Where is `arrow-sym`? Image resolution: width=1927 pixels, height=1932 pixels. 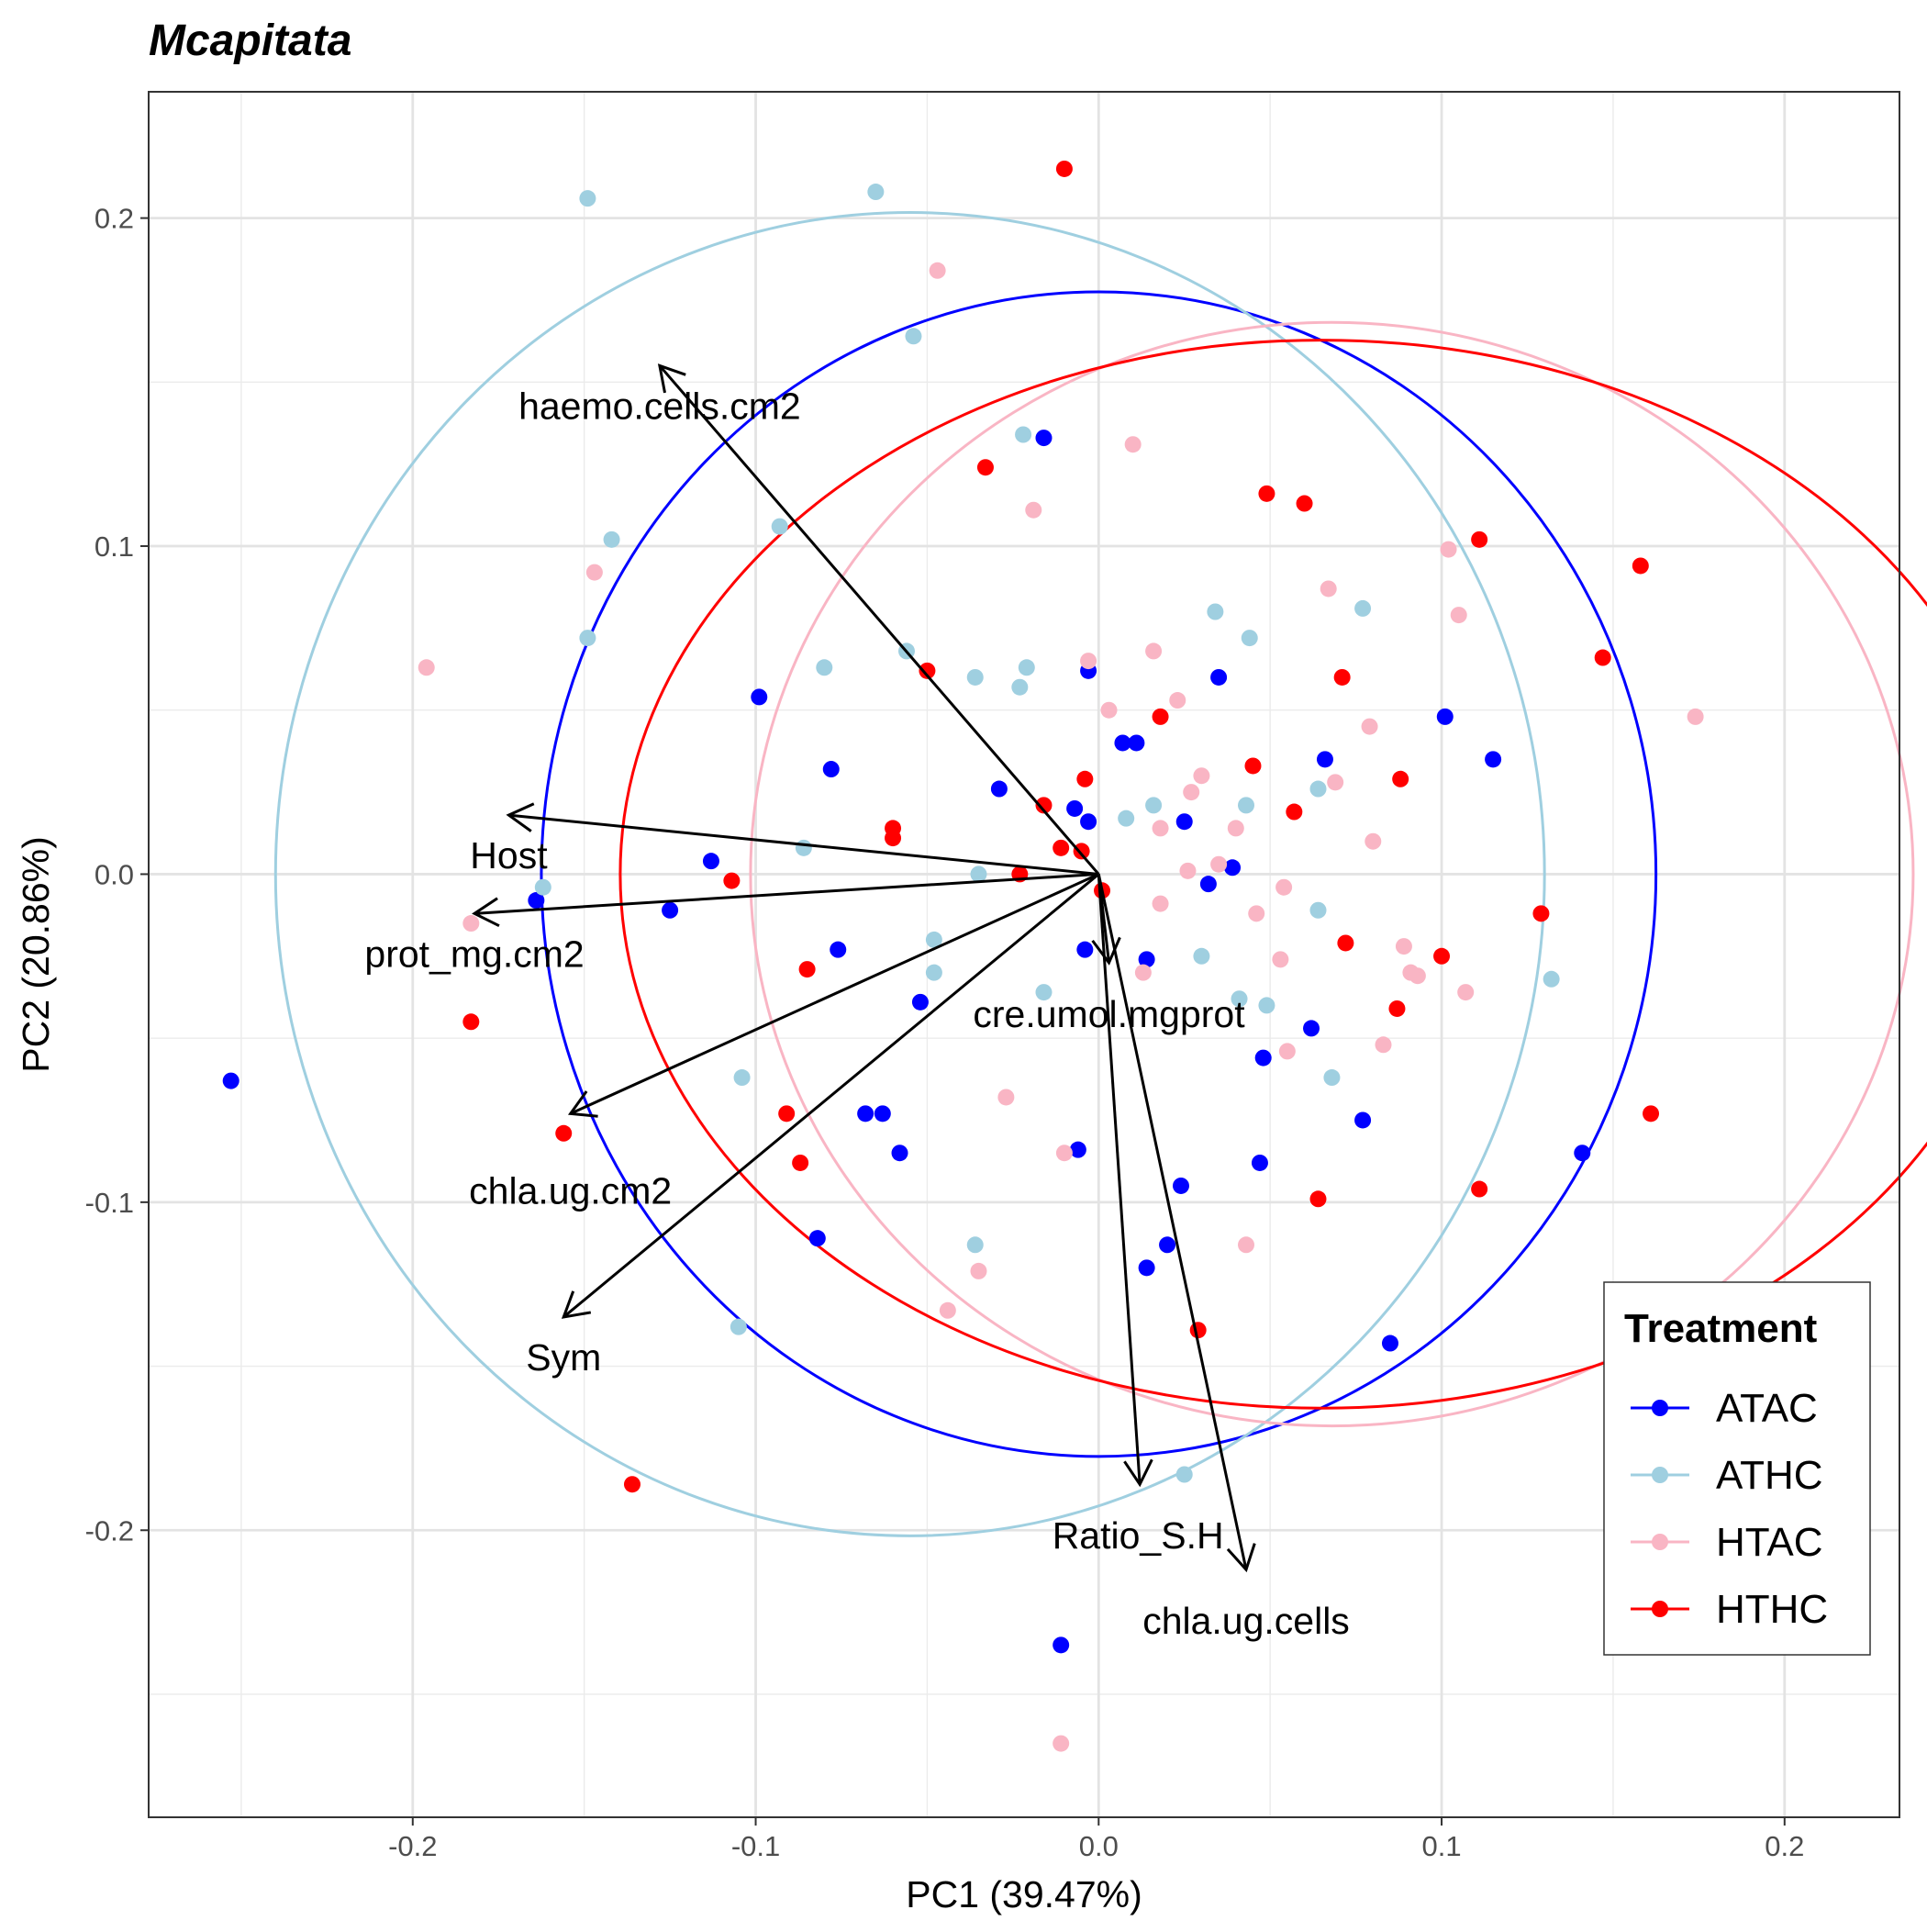
arrow-sym is located at coordinates (831, 1096).